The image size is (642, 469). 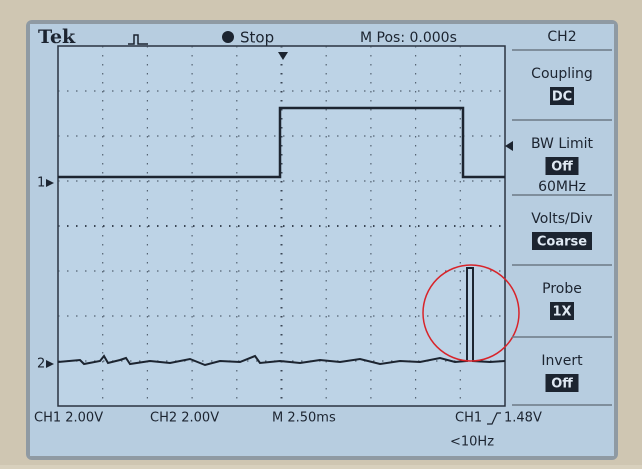 What do you see at coordinates (281, 317) in the screenshot?
I see `ch2-trace` at bounding box center [281, 317].